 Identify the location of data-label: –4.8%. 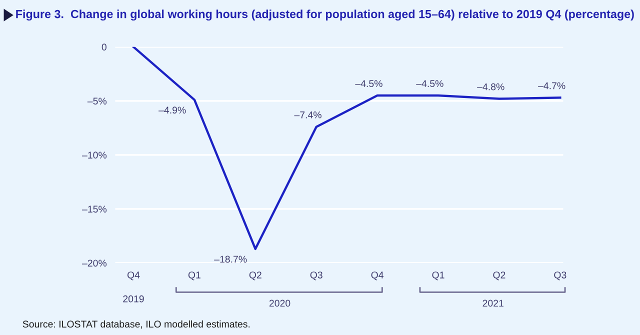
(490, 86).